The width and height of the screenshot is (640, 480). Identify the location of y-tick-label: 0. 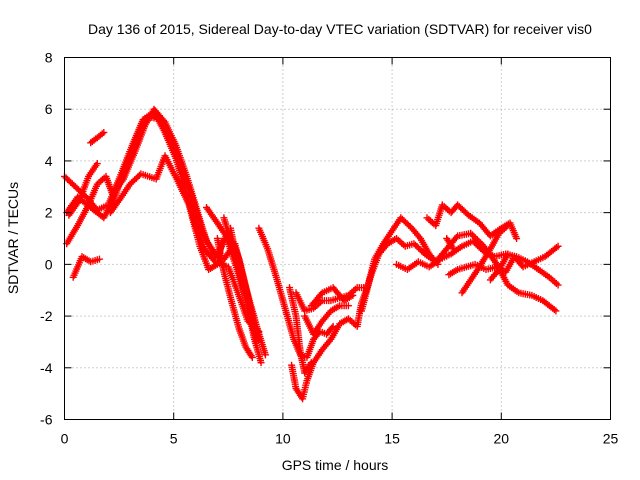
(49, 264).